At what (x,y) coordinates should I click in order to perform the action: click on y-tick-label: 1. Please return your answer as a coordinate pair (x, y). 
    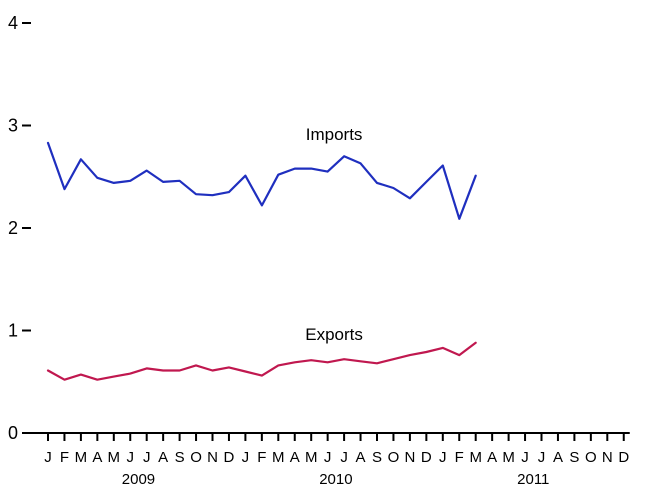
    Looking at the image, I should click on (13, 331).